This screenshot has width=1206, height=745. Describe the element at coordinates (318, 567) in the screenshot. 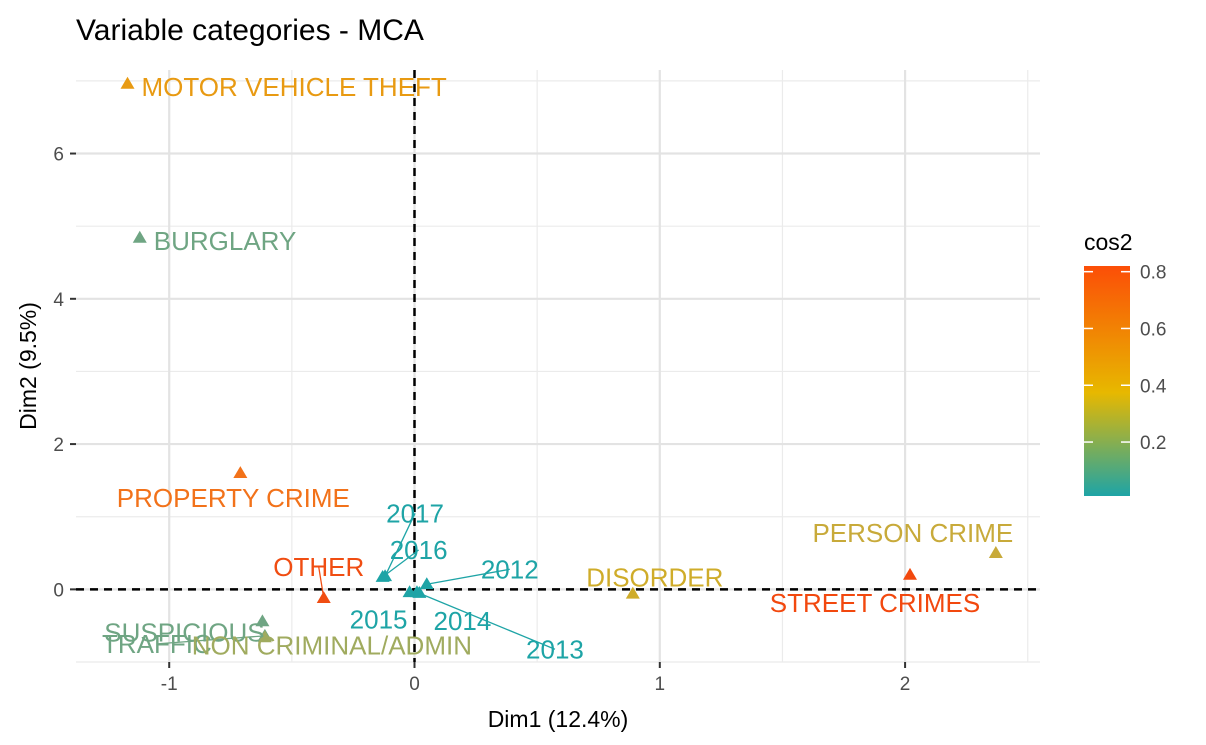

I see `point-label: OTHER` at that location.